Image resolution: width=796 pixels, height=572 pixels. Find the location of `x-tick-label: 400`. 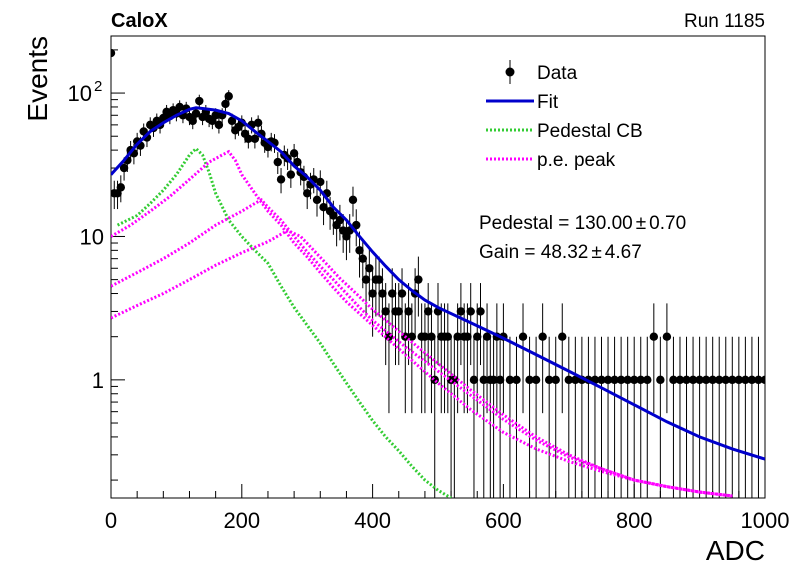

x-tick-label: 400 is located at coordinates (372, 520).